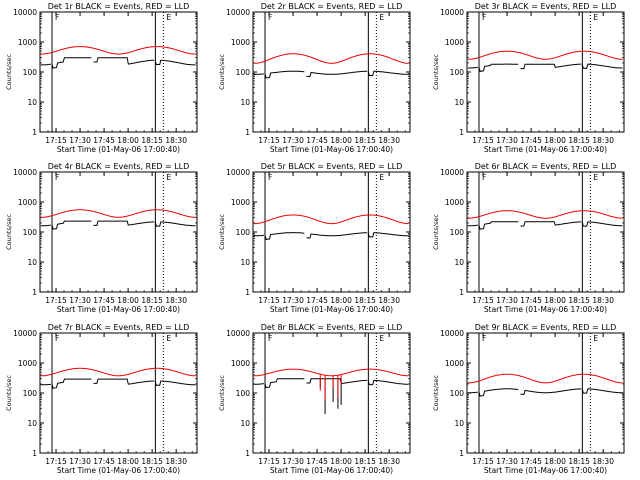 This screenshot has height=480, width=640. I want to click on chart-title: Det 2r BLACK = Events, RED = LLD, so click(332, 6).